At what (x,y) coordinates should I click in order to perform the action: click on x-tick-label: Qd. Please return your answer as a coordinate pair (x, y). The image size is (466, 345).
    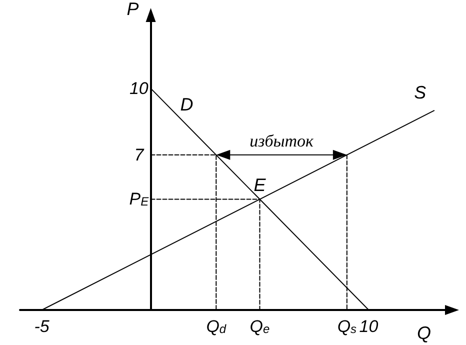
    Looking at the image, I should click on (216, 326).